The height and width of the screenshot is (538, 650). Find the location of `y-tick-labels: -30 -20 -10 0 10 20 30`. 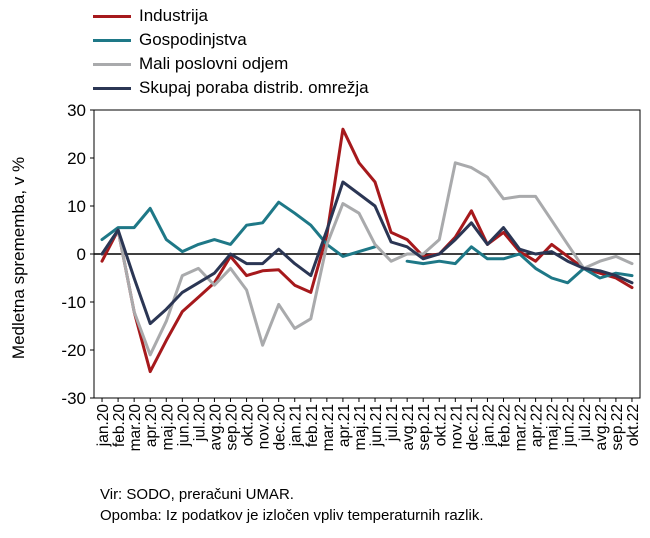

y-tick-labels: -30 -20 -10 0 10 20 30 is located at coordinates (77, 254).